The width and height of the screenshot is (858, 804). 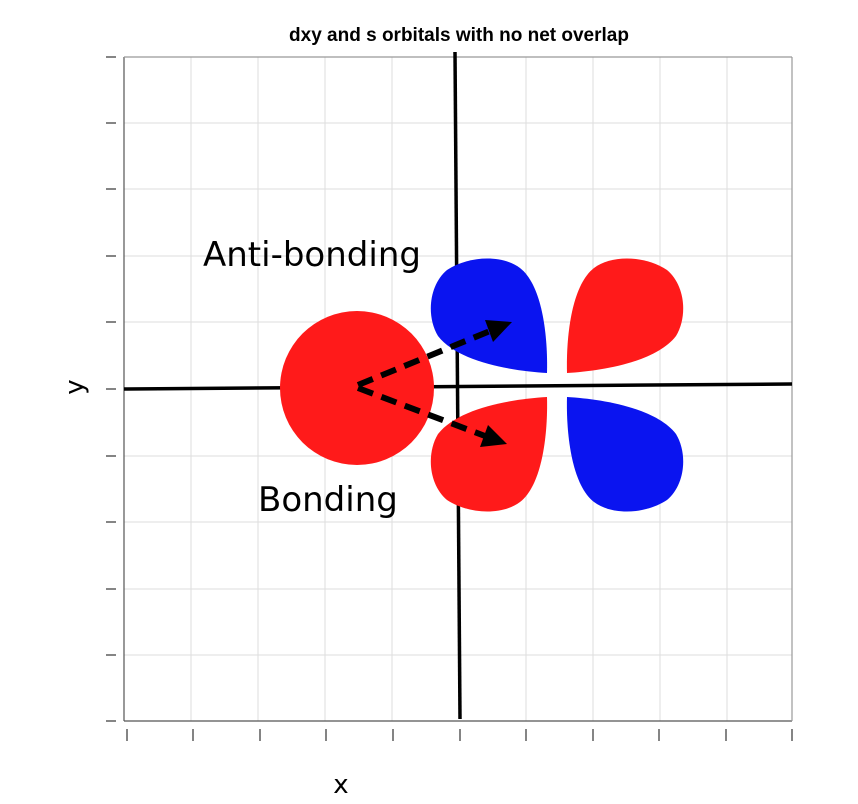 What do you see at coordinates (625, 315) in the screenshot?
I see `dxy-lobe-upper-right` at bounding box center [625, 315].